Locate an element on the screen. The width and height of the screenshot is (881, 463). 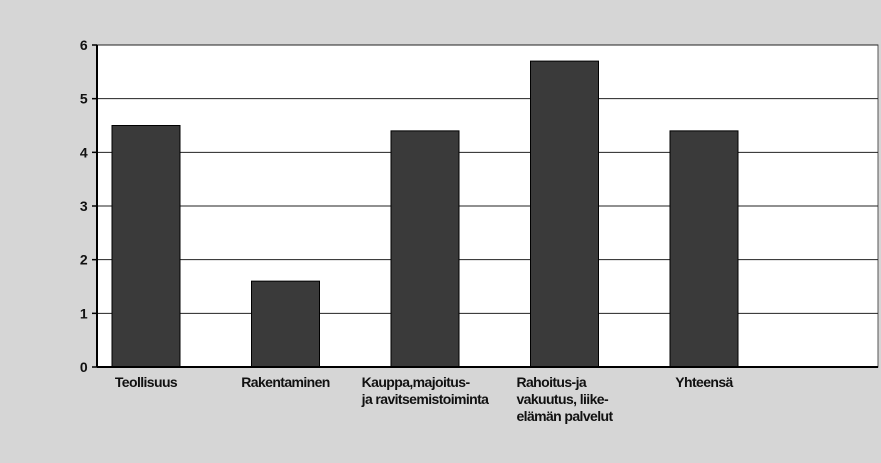
x-tick-label: Teollisuus is located at coordinates (146, 382).